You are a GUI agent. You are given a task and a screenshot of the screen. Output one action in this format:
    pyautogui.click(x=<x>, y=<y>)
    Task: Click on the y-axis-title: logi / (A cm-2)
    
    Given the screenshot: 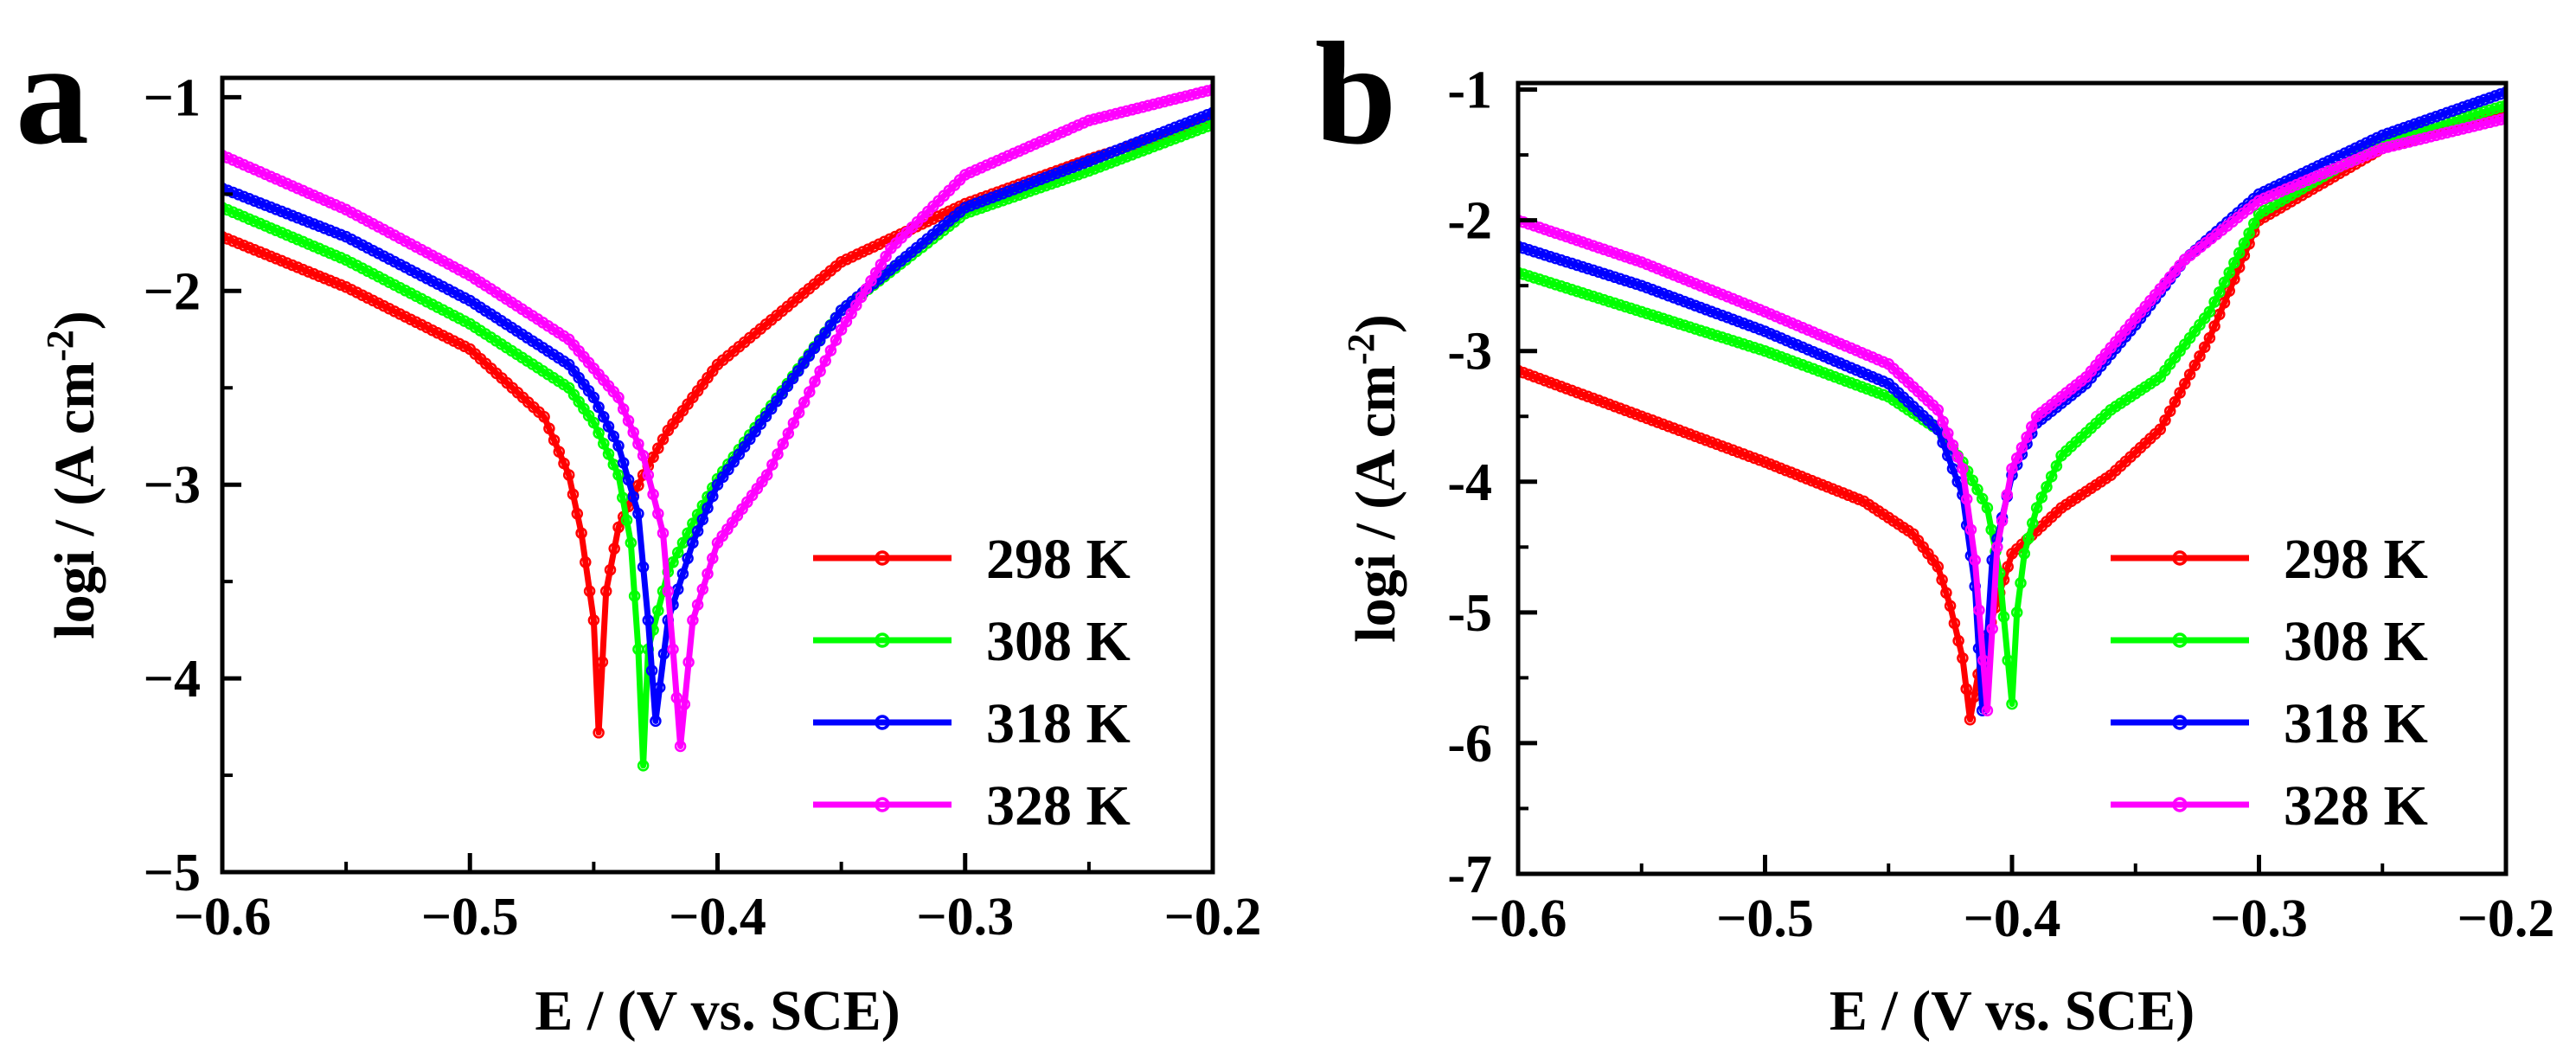 What is the action you would take?
    pyautogui.click(x=72, y=475)
    